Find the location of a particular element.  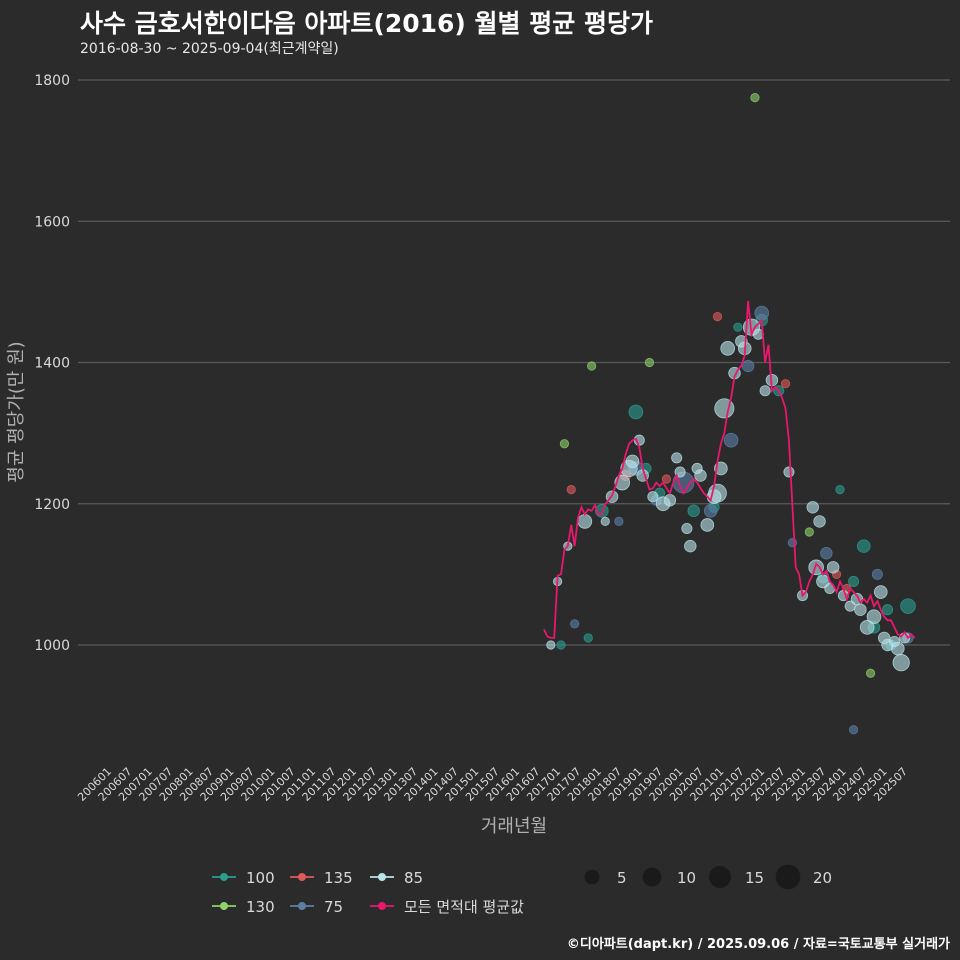

x-axis-title: 거래년월 is located at coordinates (514, 826).